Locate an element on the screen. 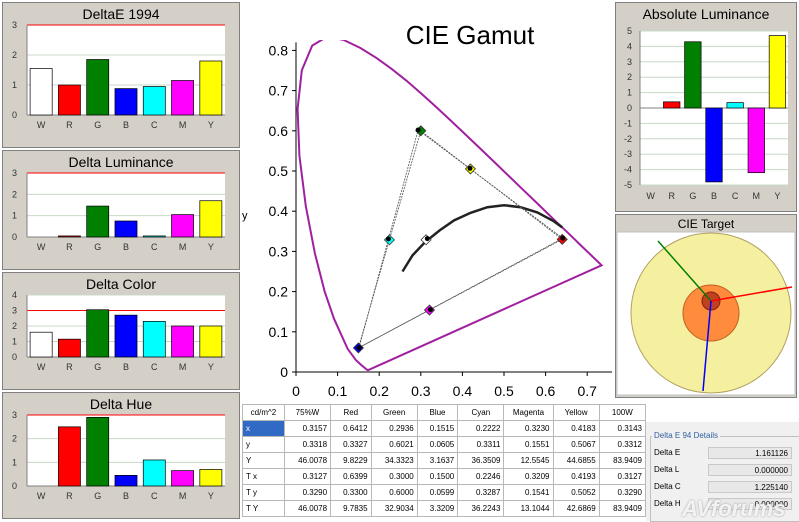 This screenshot has width=799, height=522. panel-cie-target: CIE Target is located at coordinates (706, 306).